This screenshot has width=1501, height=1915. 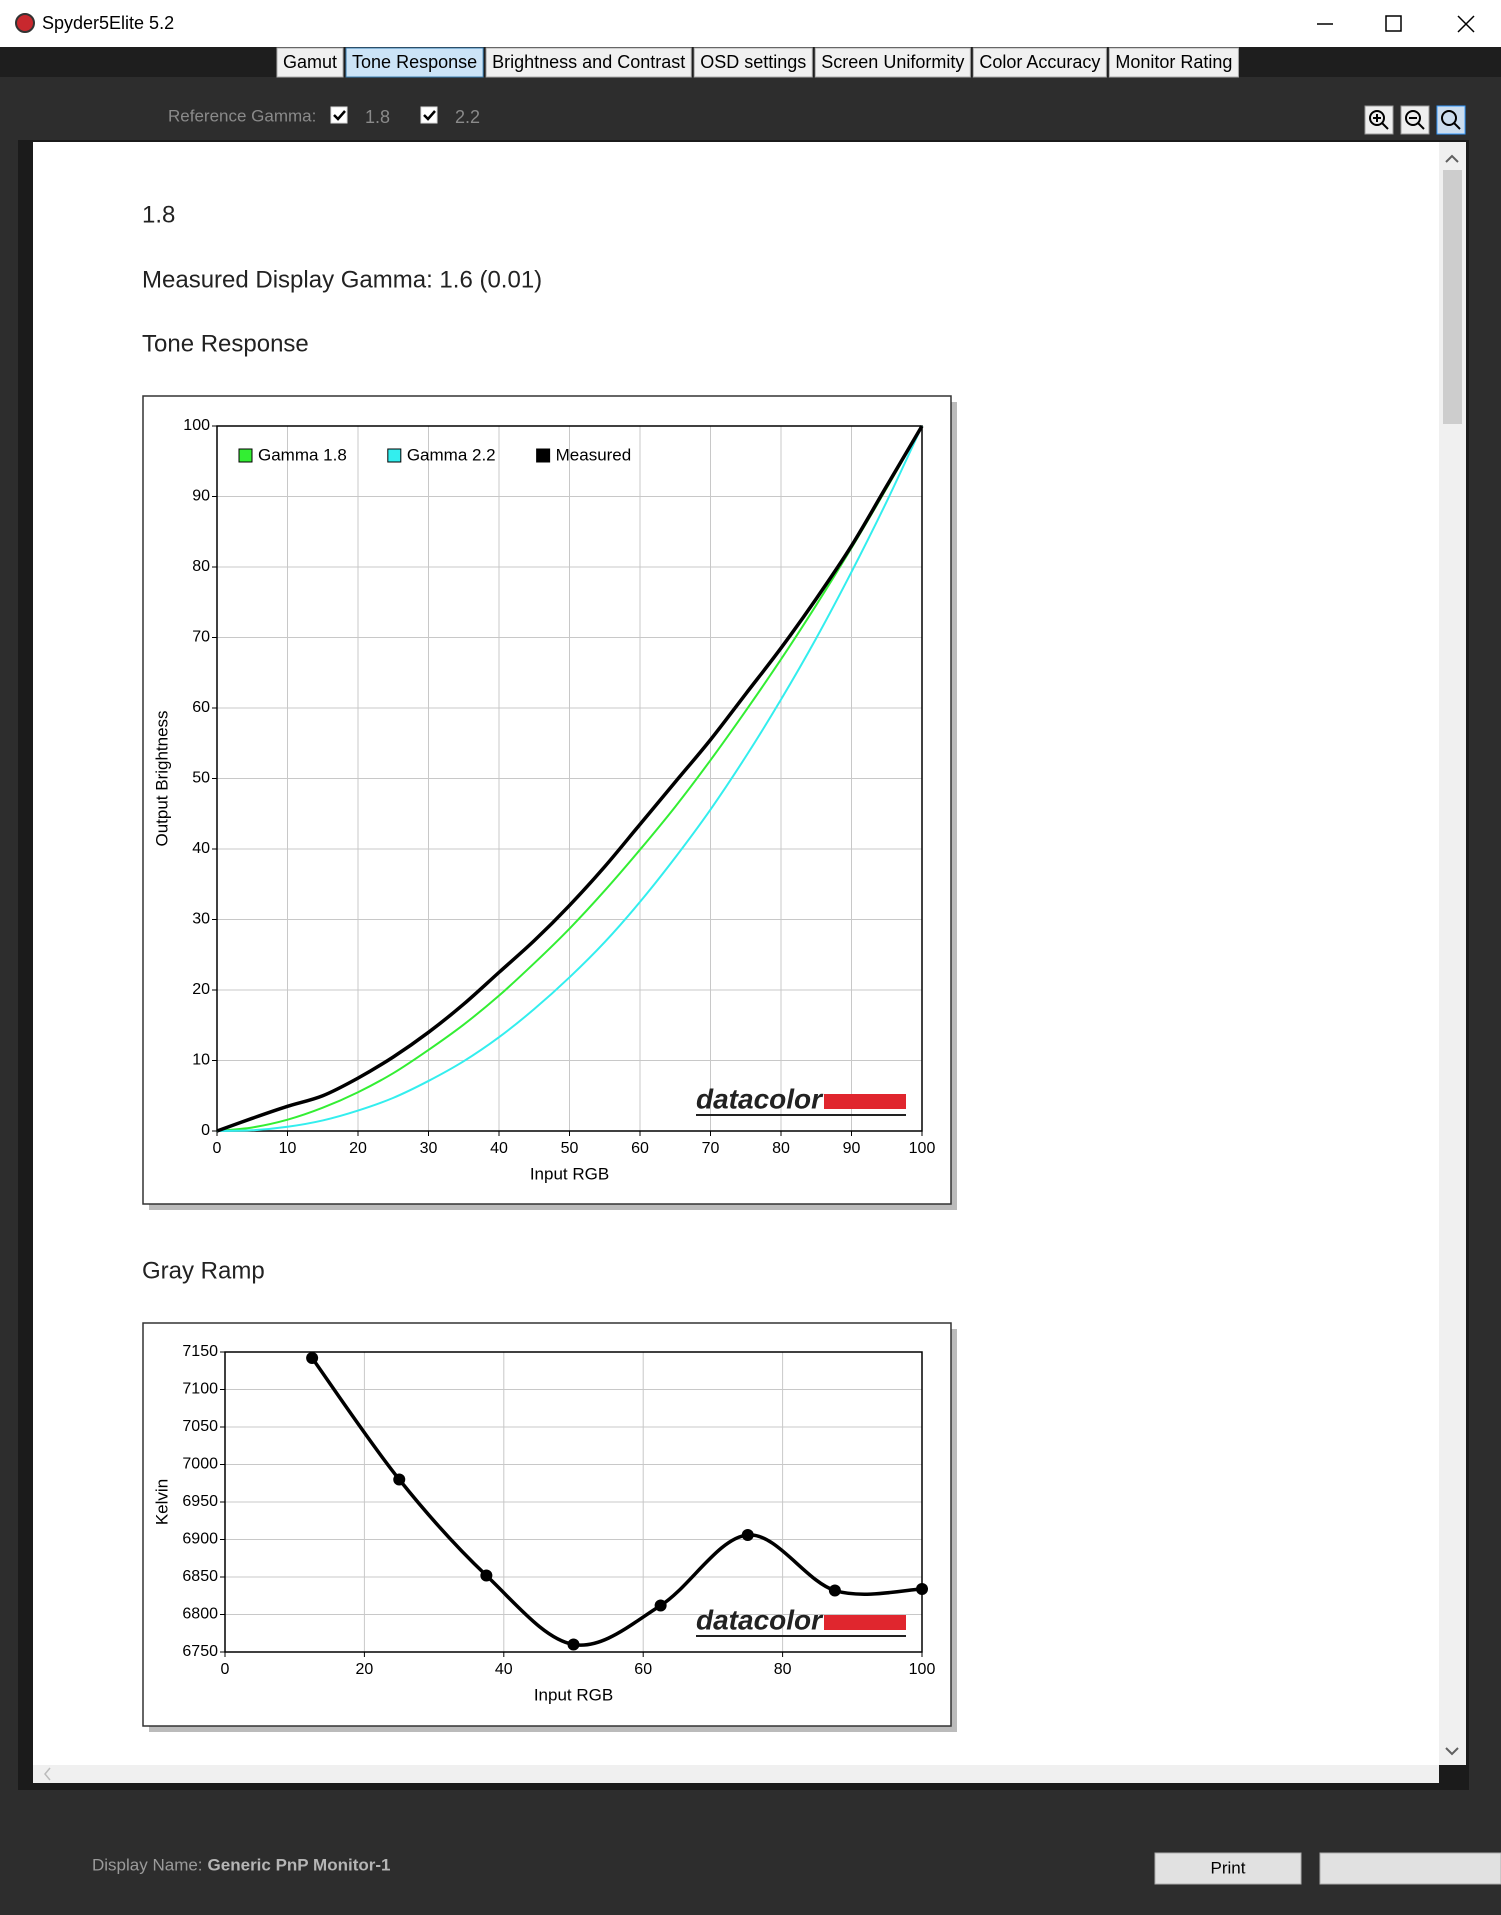 I want to click on x-axis-label: Input RGB, so click(x=569, y=1173).